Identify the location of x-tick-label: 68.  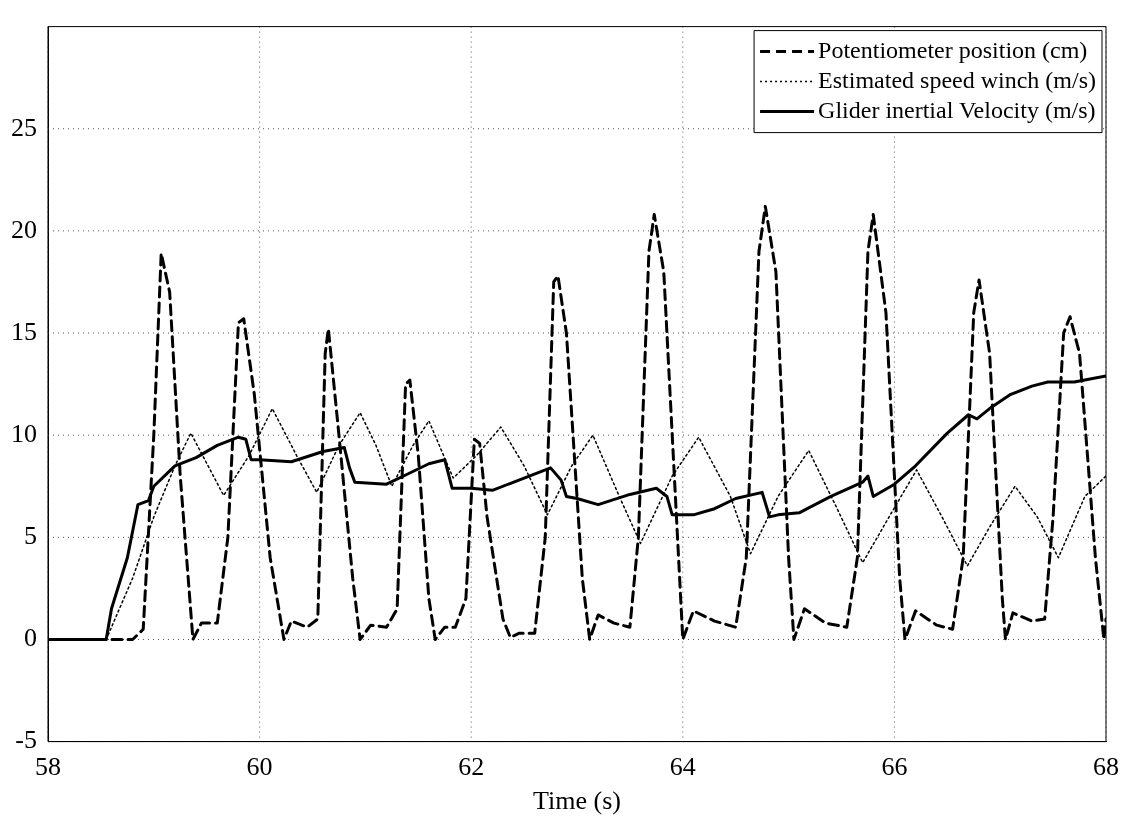
(1106, 767).